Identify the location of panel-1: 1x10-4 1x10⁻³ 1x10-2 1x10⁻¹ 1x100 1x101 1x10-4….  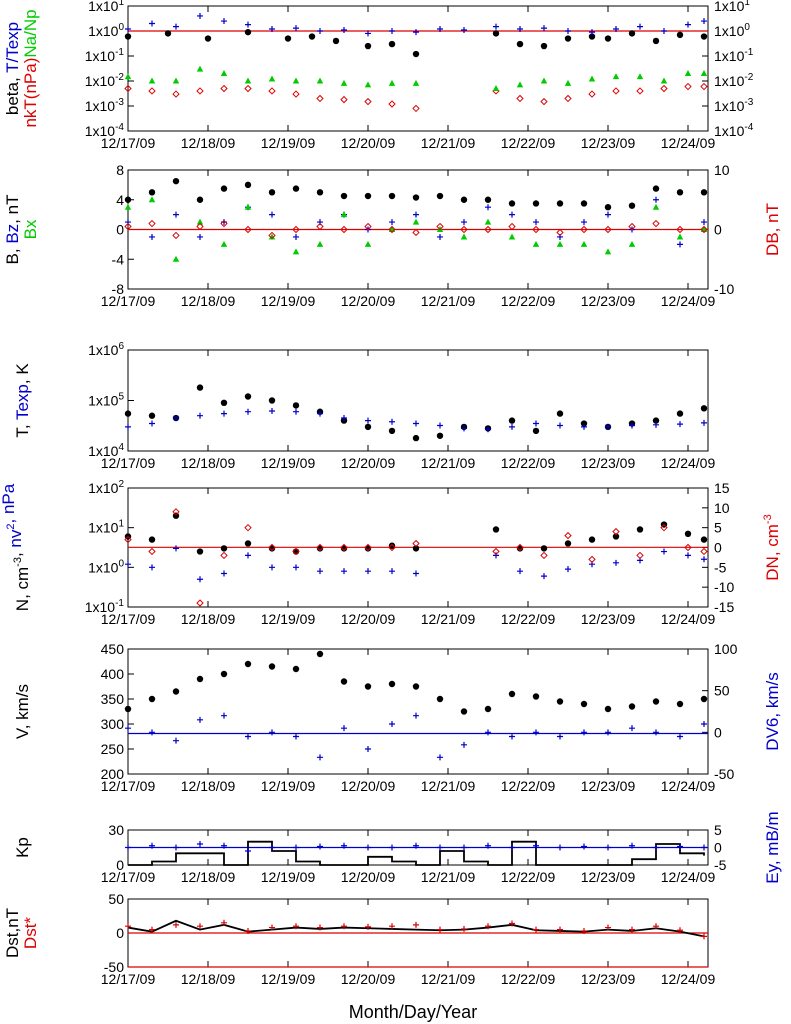
(378, 75).